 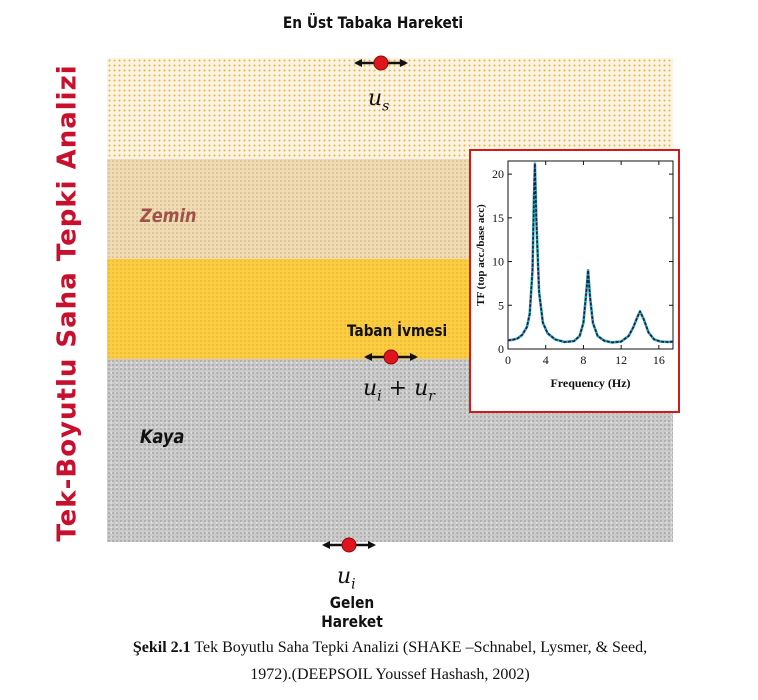 What do you see at coordinates (421, 388) in the screenshot?
I see `ur-base: u` at bounding box center [421, 388].